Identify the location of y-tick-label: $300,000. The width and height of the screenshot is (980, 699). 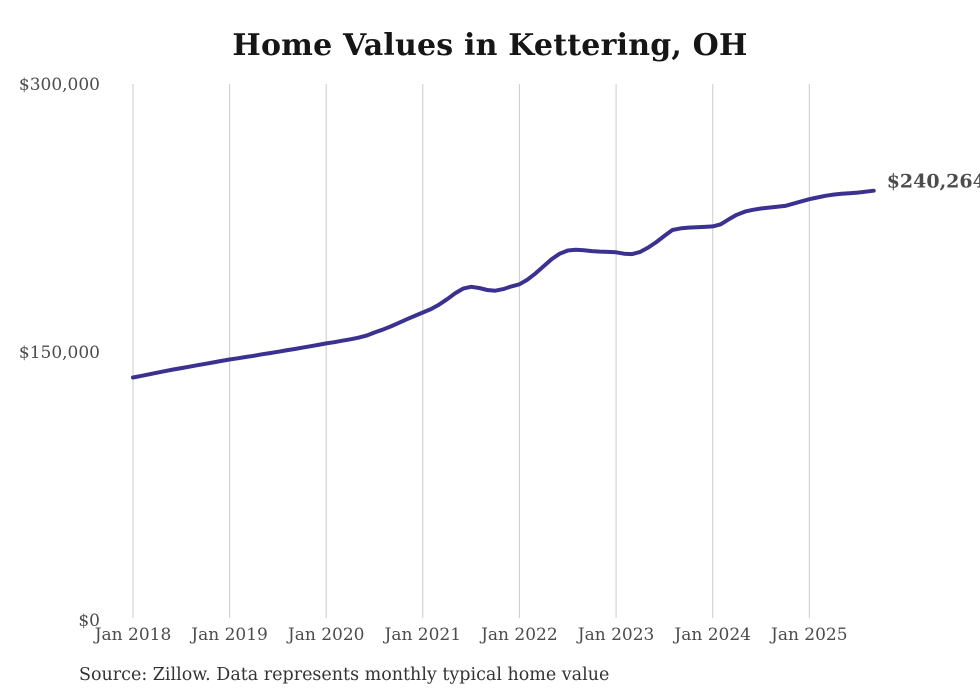
(59, 85).